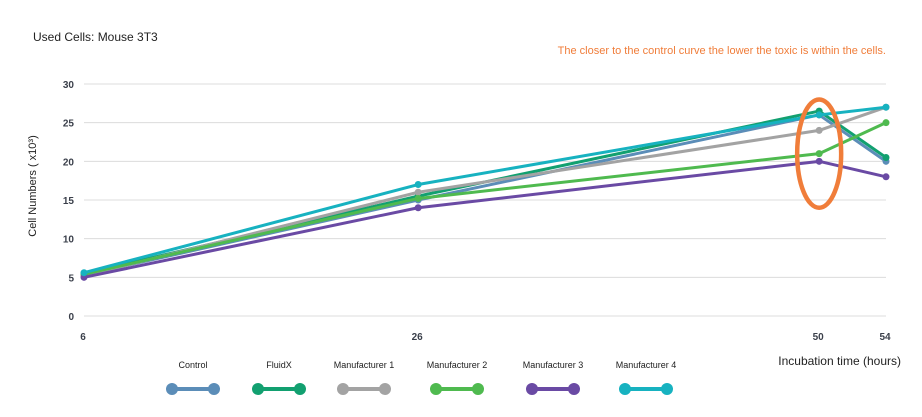 The width and height of the screenshot is (922, 417). Describe the element at coordinates (193, 377) in the screenshot. I see `legend-item-control: Control` at that location.